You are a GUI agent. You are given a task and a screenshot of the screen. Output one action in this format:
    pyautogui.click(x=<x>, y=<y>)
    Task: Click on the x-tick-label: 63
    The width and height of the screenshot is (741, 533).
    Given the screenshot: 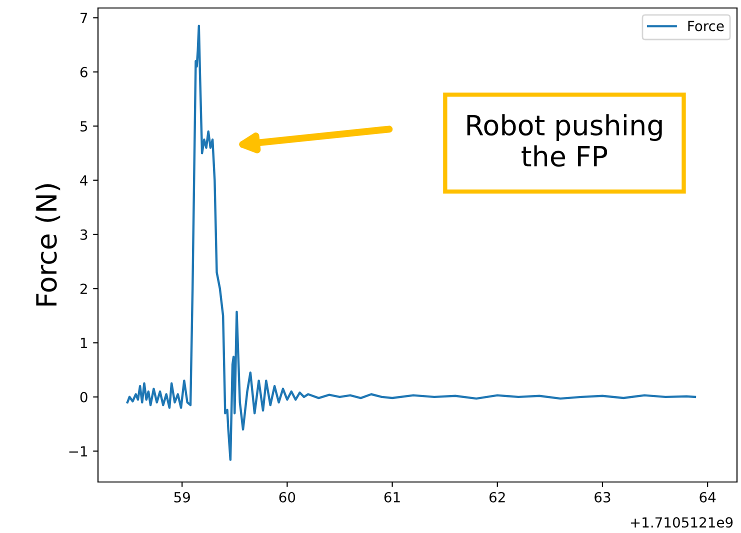 What is the action you would take?
    pyautogui.click(x=602, y=497)
    